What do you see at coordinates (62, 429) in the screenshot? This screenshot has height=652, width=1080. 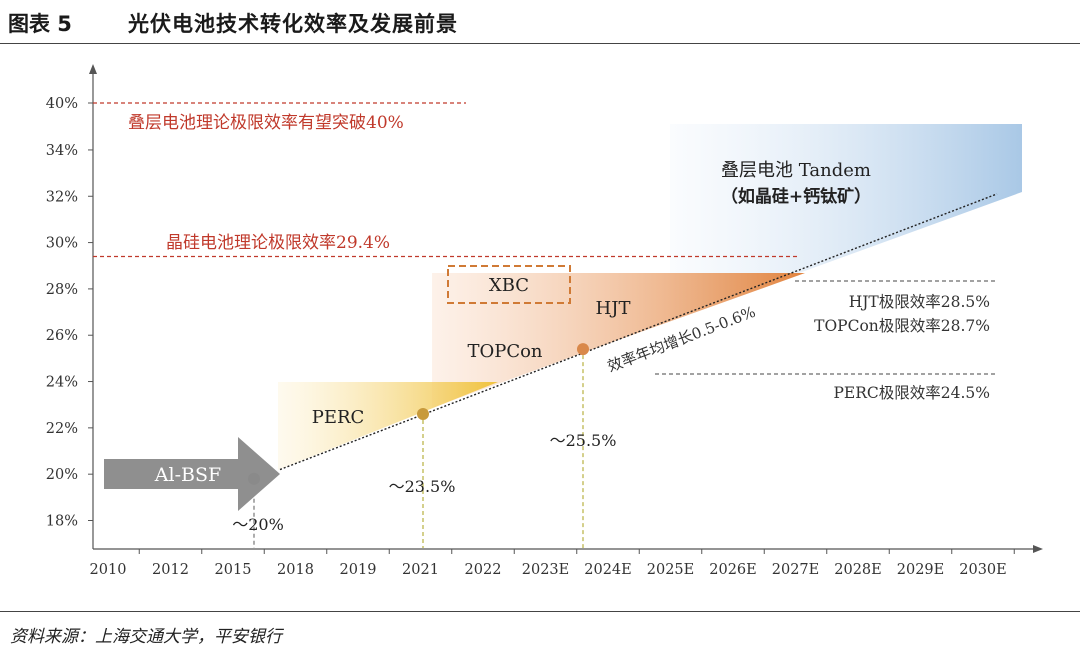 I see `y-tick-label: 22%` at bounding box center [62, 429].